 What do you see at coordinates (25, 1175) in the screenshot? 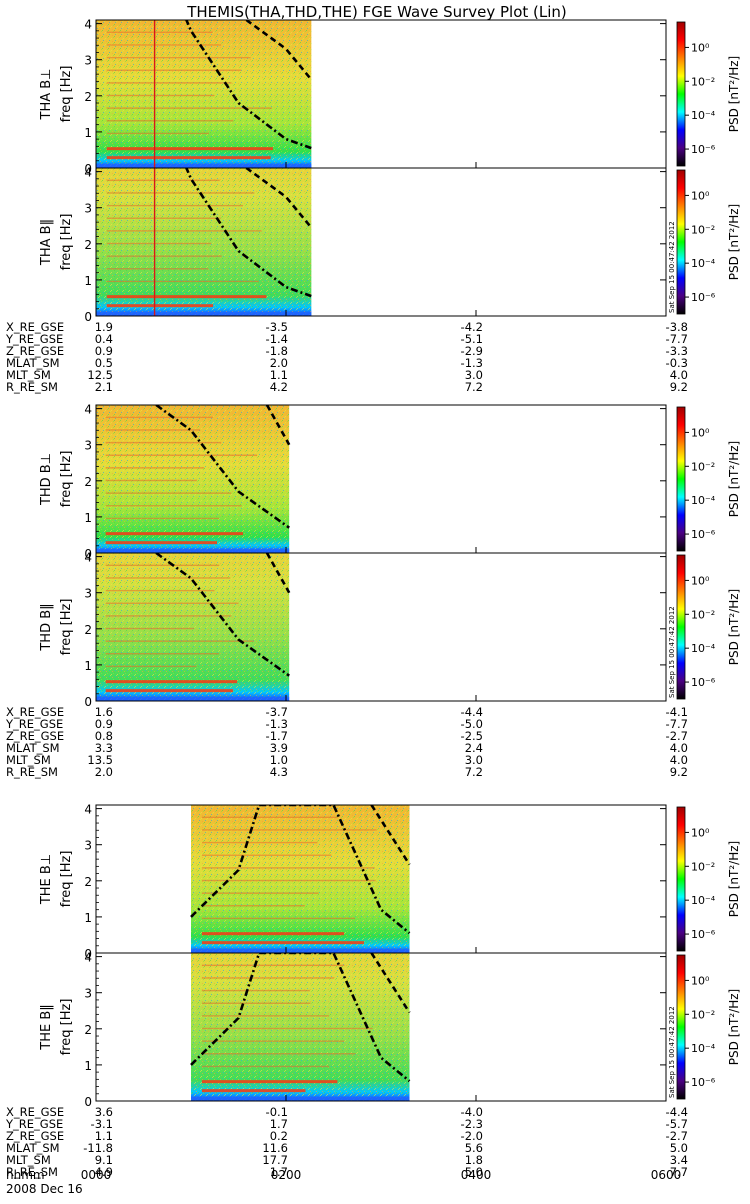
I see `time-axis-label: hhmm` at bounding box center [25, 1175].